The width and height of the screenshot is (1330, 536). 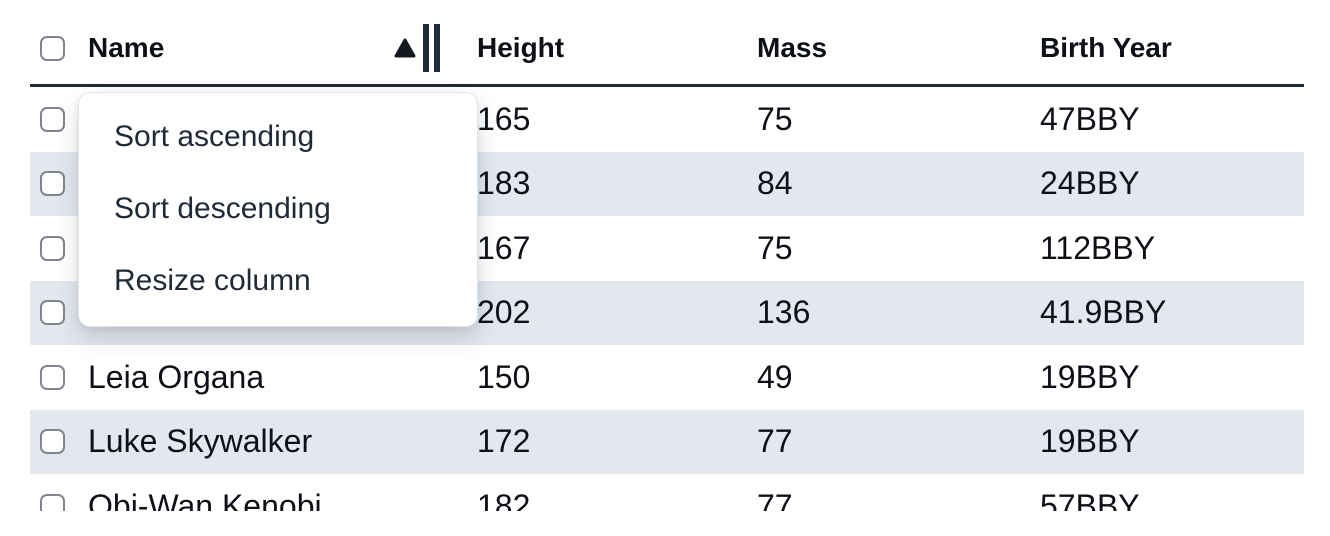 What do you see at coordinates (888, 48) in the screenshot?
I see `column-header-mass: Mass` at bounding box center [888, 48].